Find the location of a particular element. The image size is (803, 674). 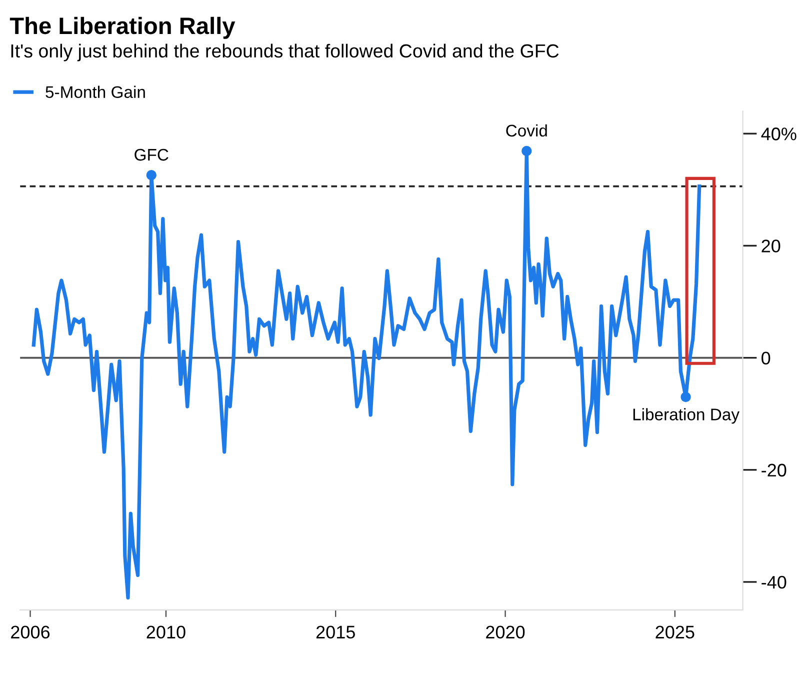

x-tick-label: 2006 is located at coordinates (30, 632).